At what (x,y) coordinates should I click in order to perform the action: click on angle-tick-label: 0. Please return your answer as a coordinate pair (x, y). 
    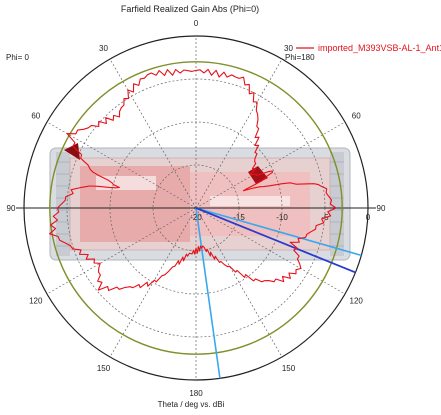
    Looking at the image, I should click on (196, 23).